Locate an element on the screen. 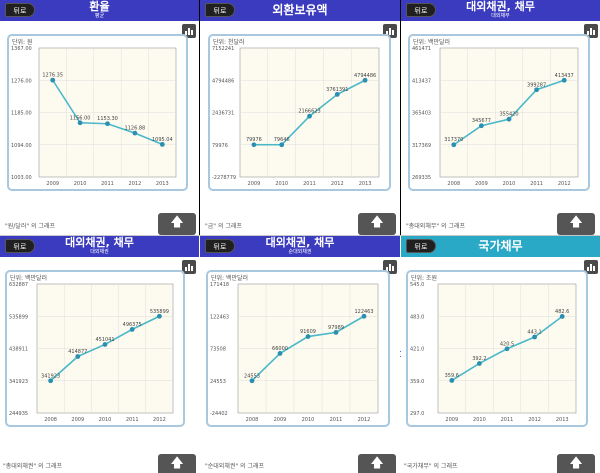 This screenshot has width=600, height=473. y-tick-label: 79976 is located at coordinates (220, 146).